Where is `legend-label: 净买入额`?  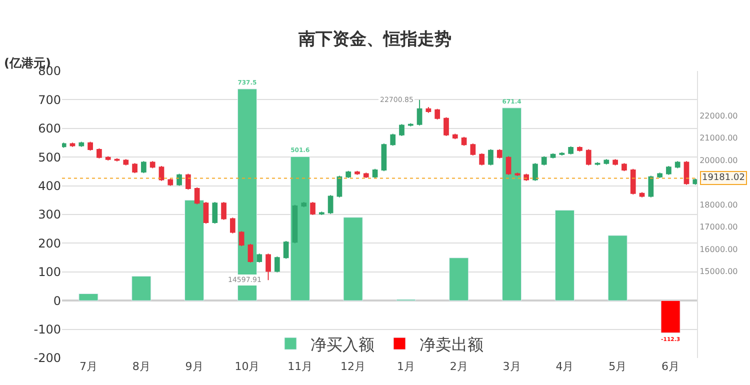
legend-label: 净买入额 is located at coordinates (342, 344).